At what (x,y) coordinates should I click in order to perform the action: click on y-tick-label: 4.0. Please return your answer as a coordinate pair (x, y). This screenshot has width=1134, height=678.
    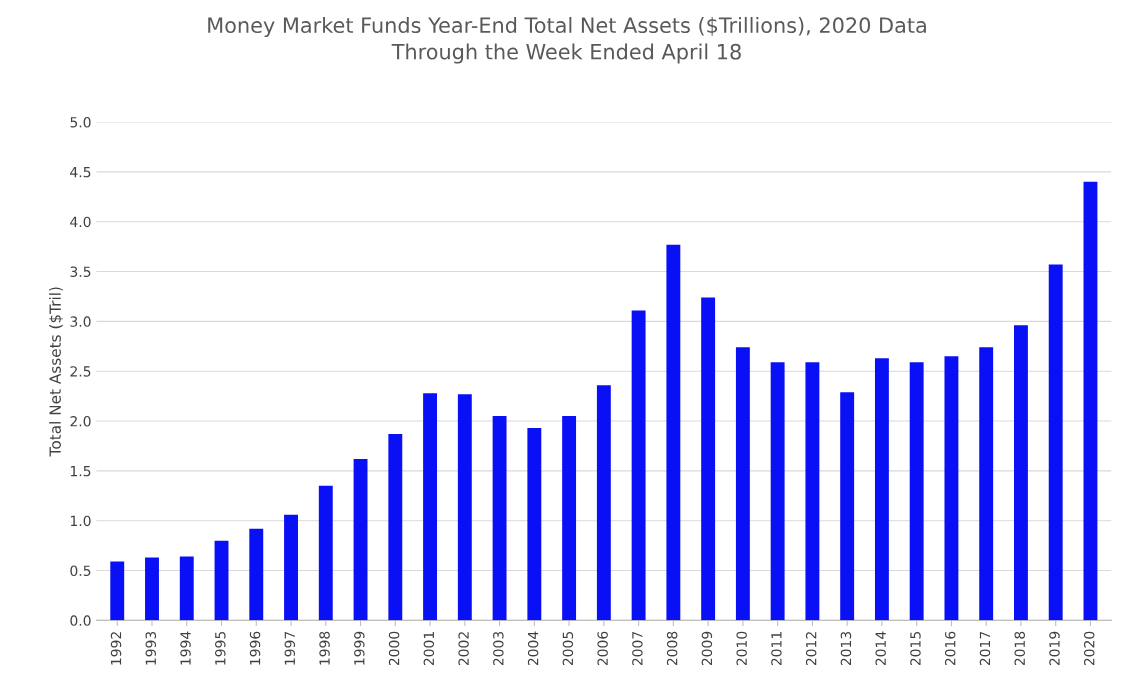
    Looking at the image, I should click on (80, 222).